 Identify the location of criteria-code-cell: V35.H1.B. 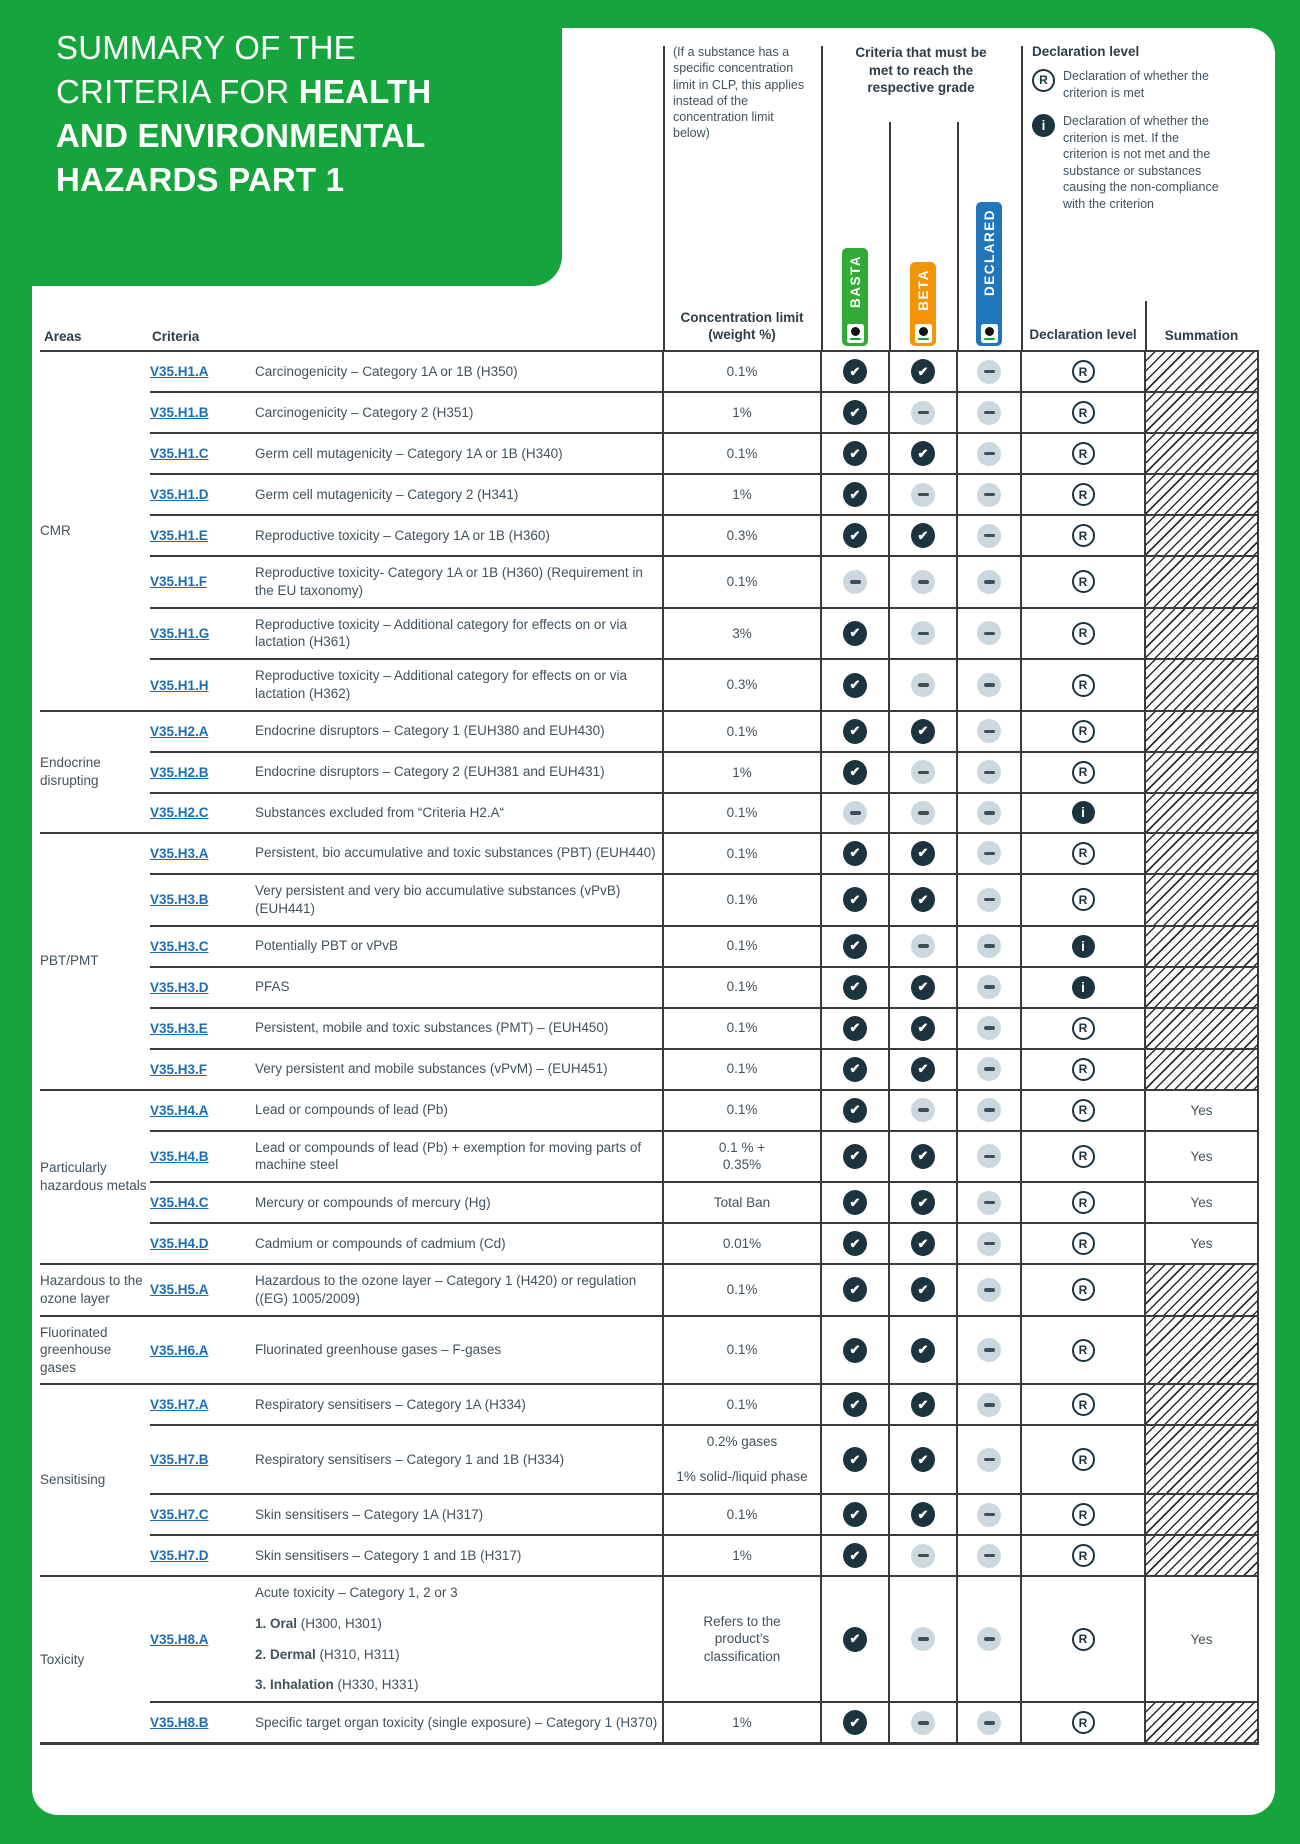
(202, 412).